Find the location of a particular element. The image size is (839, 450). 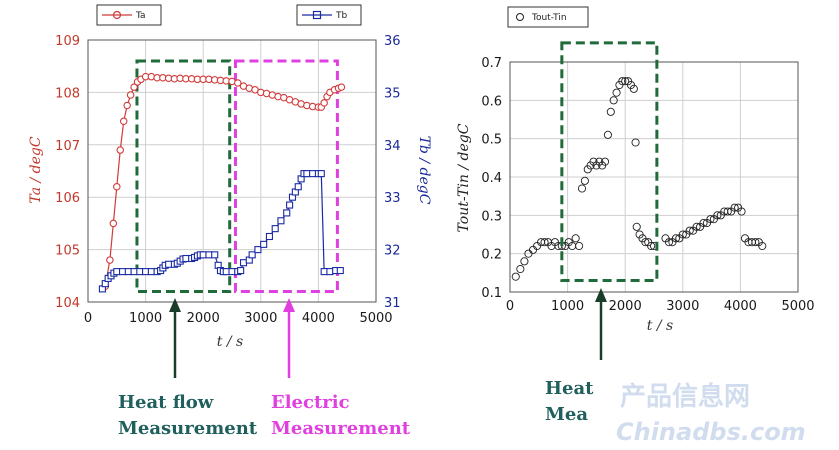

left-x-axis-title: t / s is located at coordinates (230, 342).